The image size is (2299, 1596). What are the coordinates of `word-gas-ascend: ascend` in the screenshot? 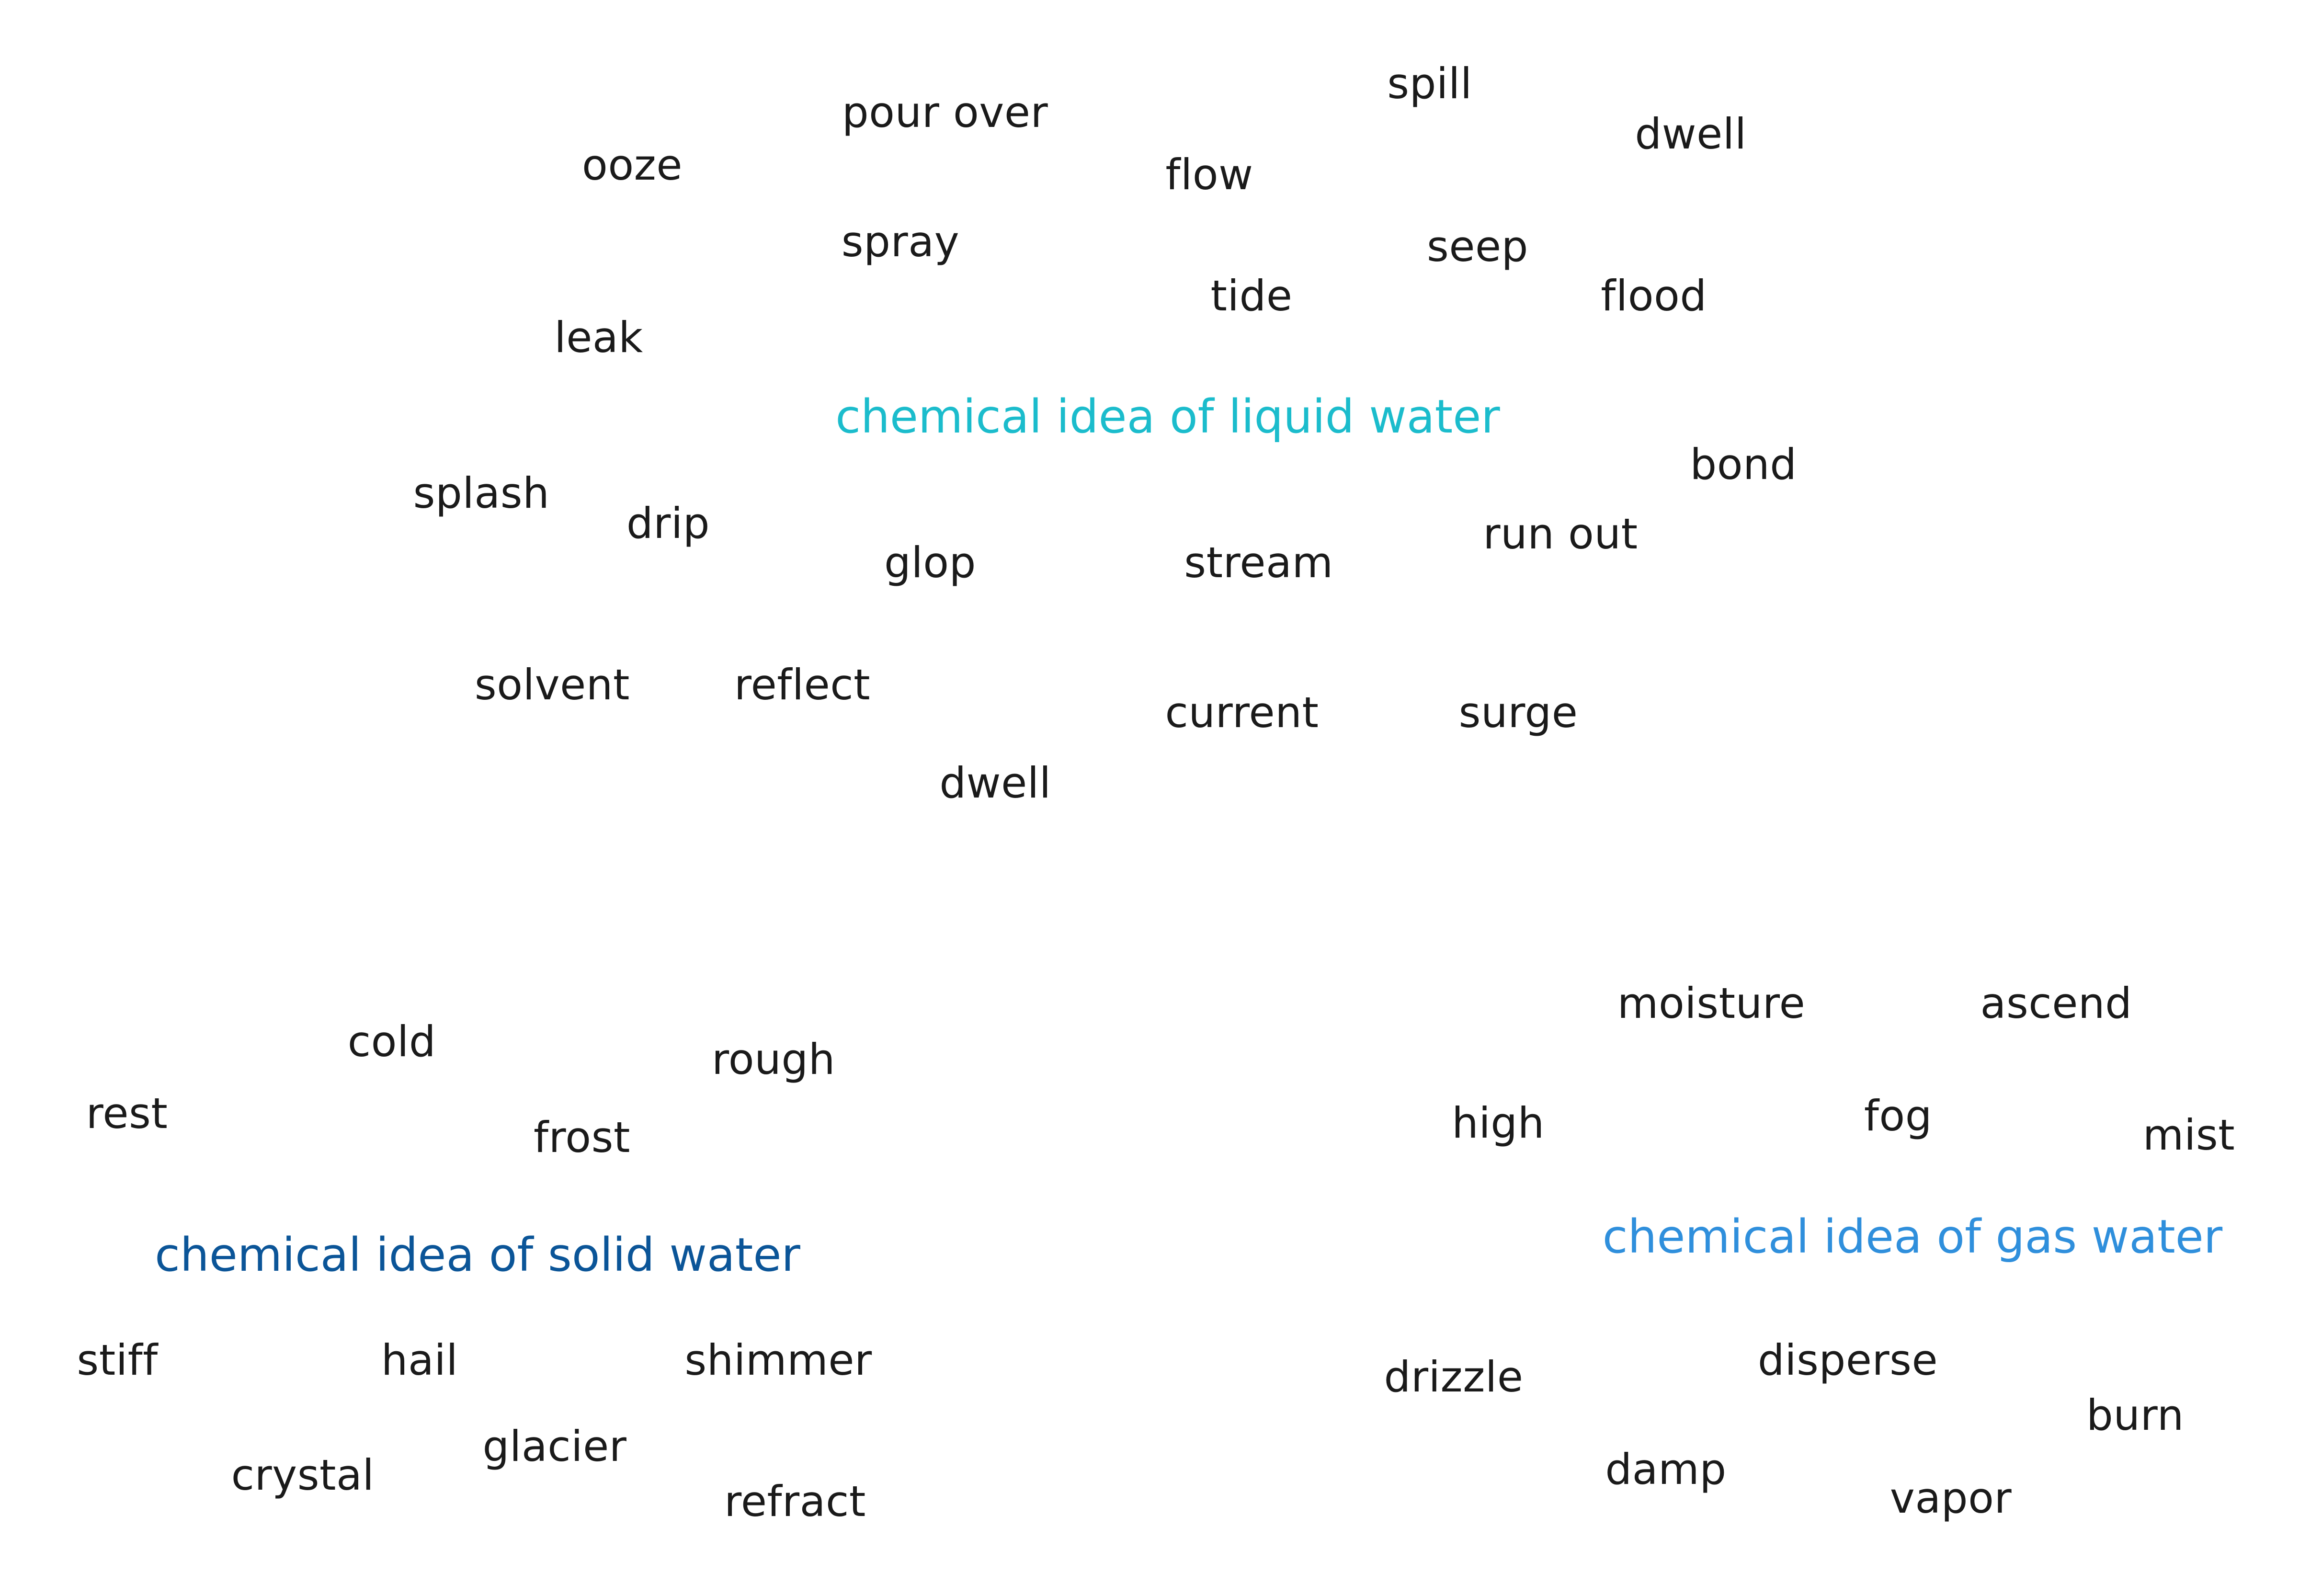 It's located at (2056, 1003).